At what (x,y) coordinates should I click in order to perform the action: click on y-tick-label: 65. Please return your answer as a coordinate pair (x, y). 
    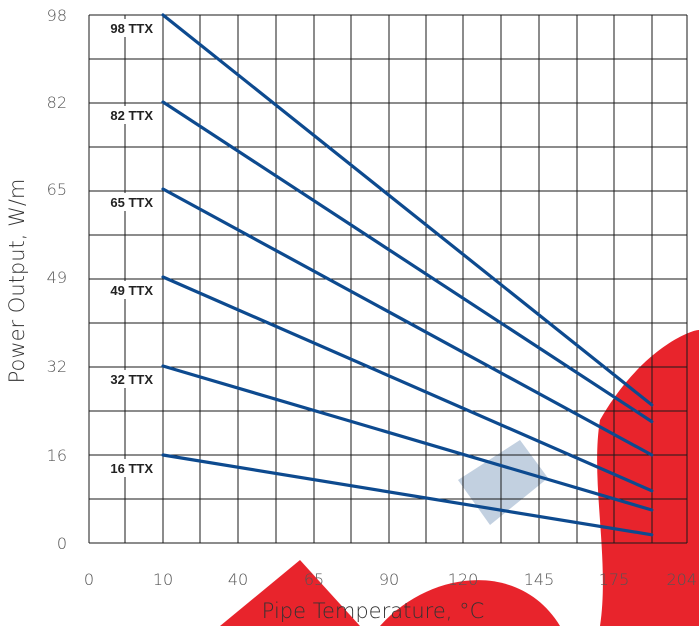
    Looking at the image, I should click on (57, 189).